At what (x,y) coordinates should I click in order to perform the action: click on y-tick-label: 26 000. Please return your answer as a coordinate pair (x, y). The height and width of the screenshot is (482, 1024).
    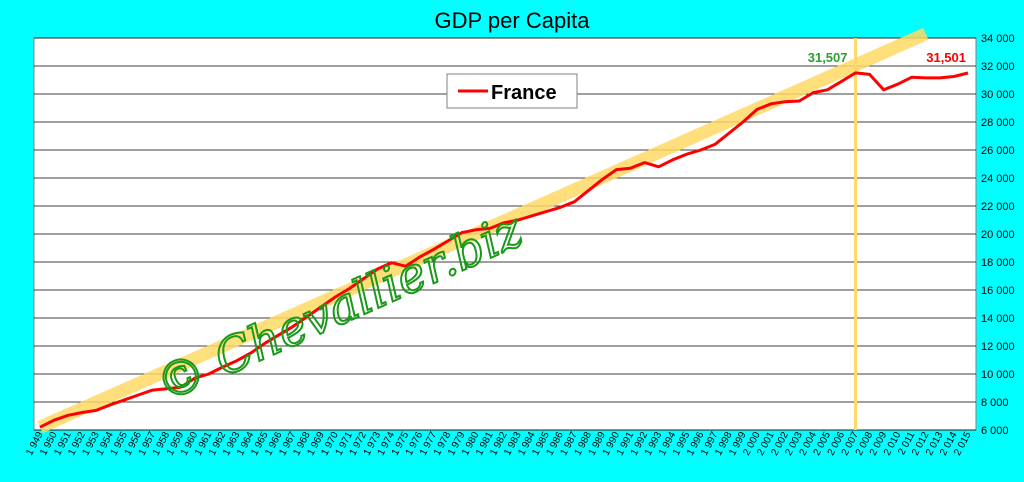
    Looking at the image, I should click on (998, 151).